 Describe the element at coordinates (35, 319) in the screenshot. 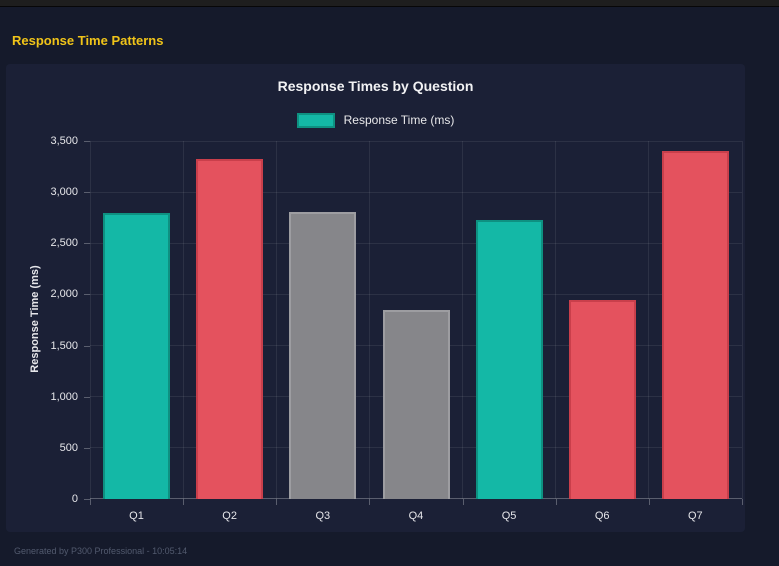

I see `y-axis-title: Response Time (ms)` at that location.